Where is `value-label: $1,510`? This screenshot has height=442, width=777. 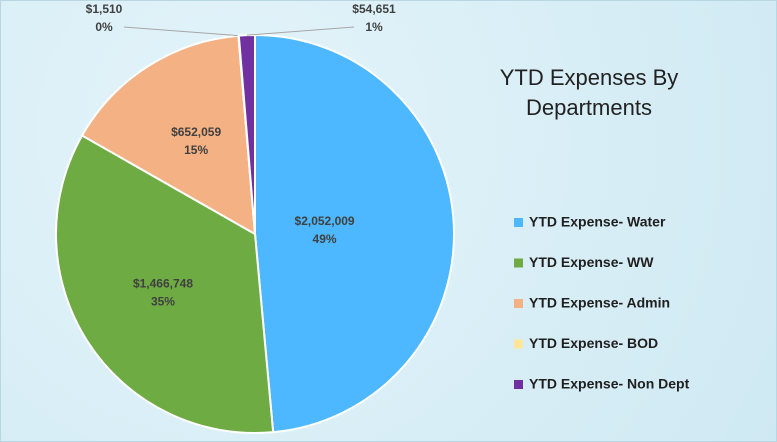
value-label: $1,510 is located at coordinates (104, 9).